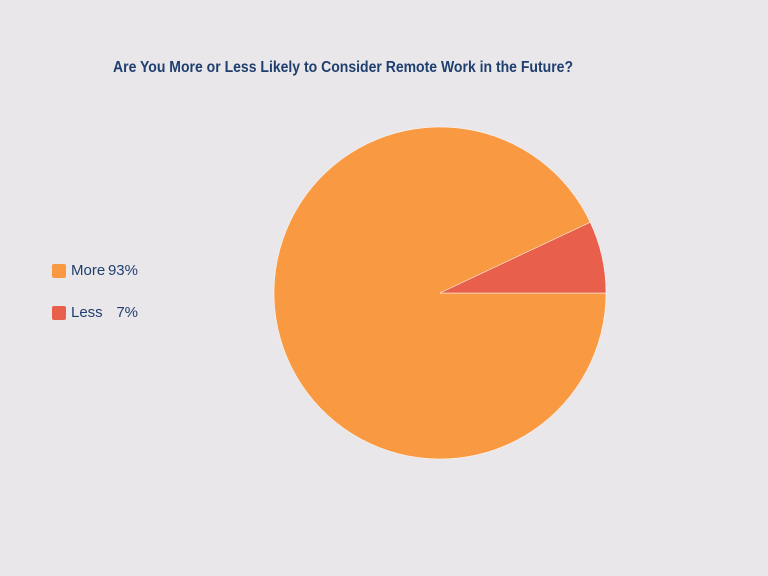  I want to click on legend-value: 7%, so click(127, 312).